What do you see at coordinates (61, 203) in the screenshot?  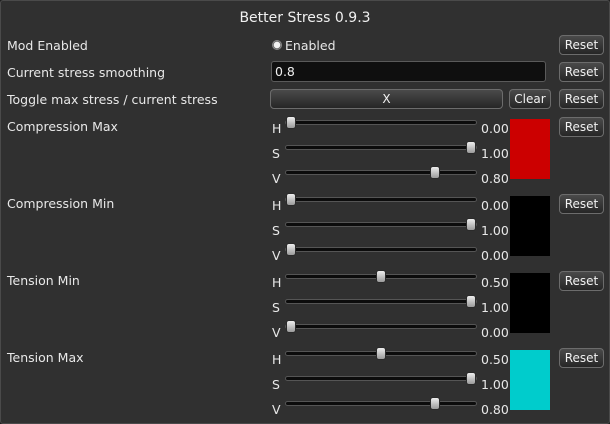 I see `color-section-label: Compression Min` at bounding box center [61, 203].